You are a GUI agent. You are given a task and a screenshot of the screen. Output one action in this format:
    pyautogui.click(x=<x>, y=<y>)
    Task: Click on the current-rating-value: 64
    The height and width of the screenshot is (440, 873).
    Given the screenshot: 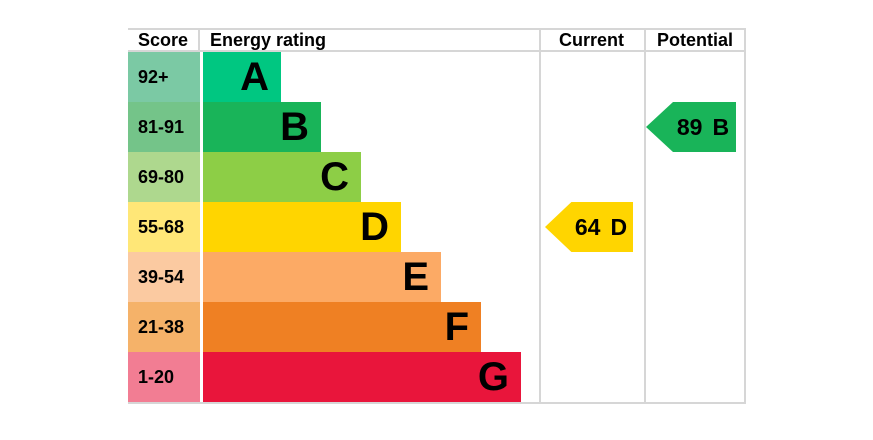 What is the action you would take?
    pyautogui.click(x=587, y=226)
    